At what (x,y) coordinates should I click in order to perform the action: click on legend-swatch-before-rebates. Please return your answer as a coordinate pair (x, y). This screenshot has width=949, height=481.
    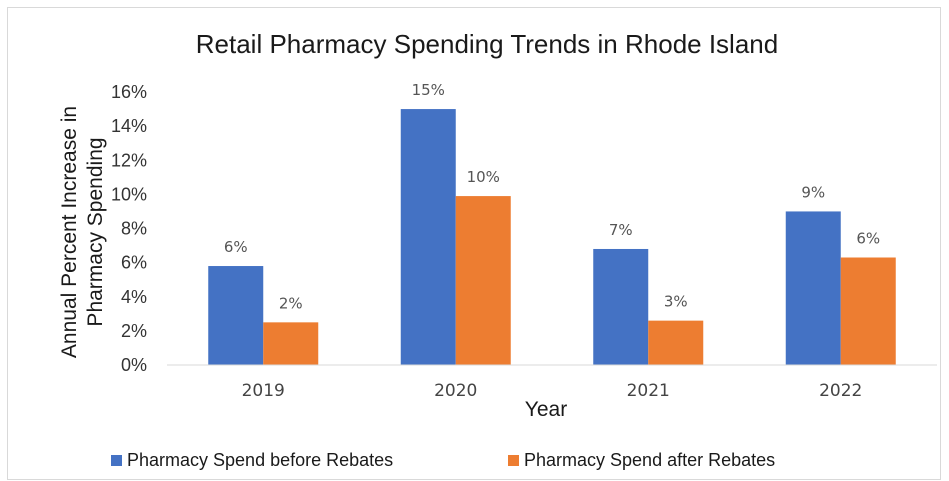
    Looking at the image, I should click on (116, 460).